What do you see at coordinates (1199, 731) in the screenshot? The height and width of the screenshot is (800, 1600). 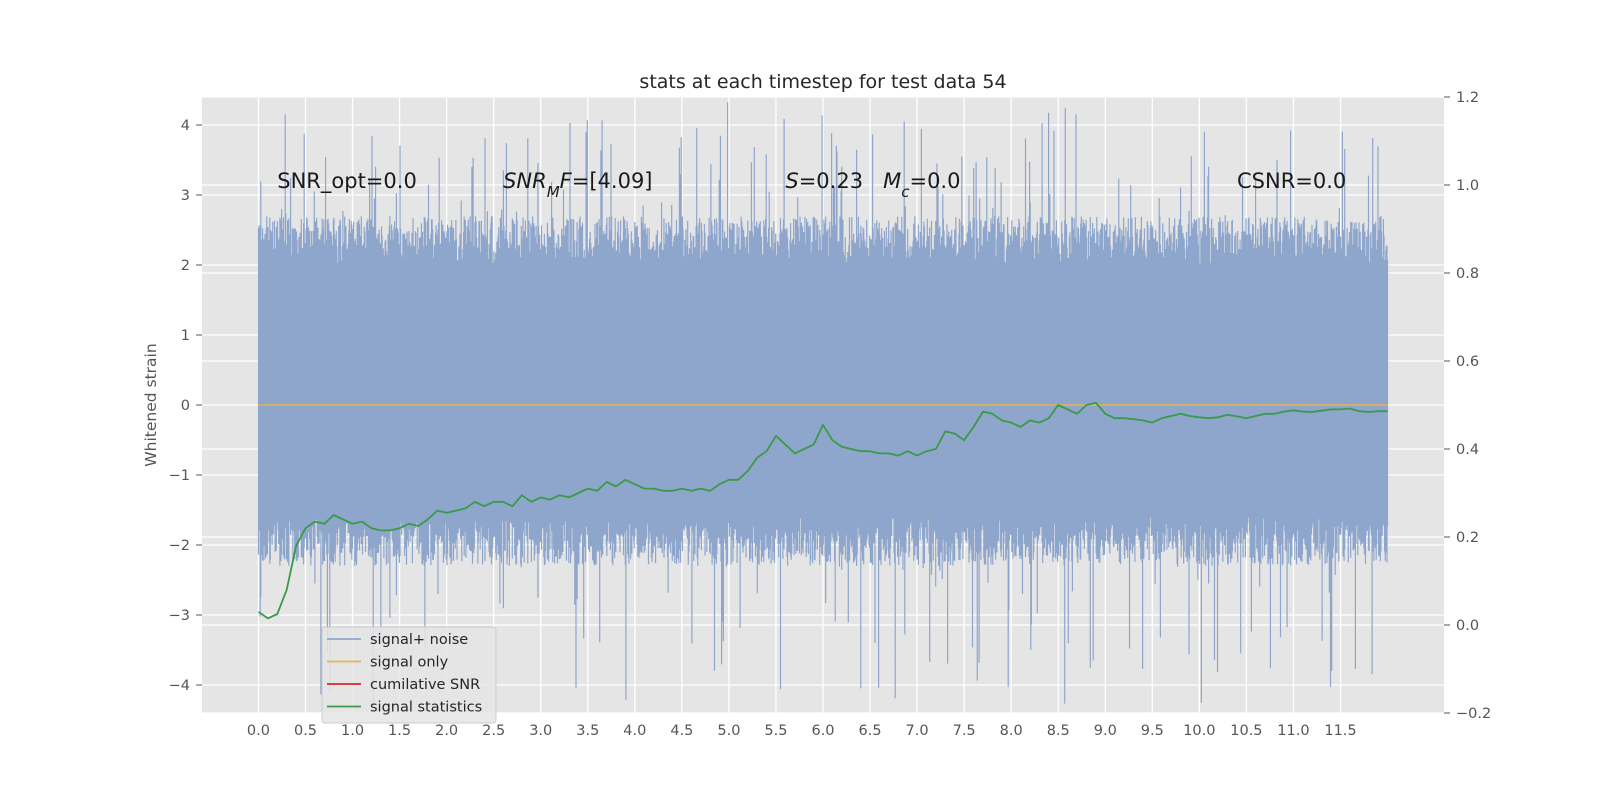 I see `x-tick-label-20: 10.0` at bounding box center [1199, 731].